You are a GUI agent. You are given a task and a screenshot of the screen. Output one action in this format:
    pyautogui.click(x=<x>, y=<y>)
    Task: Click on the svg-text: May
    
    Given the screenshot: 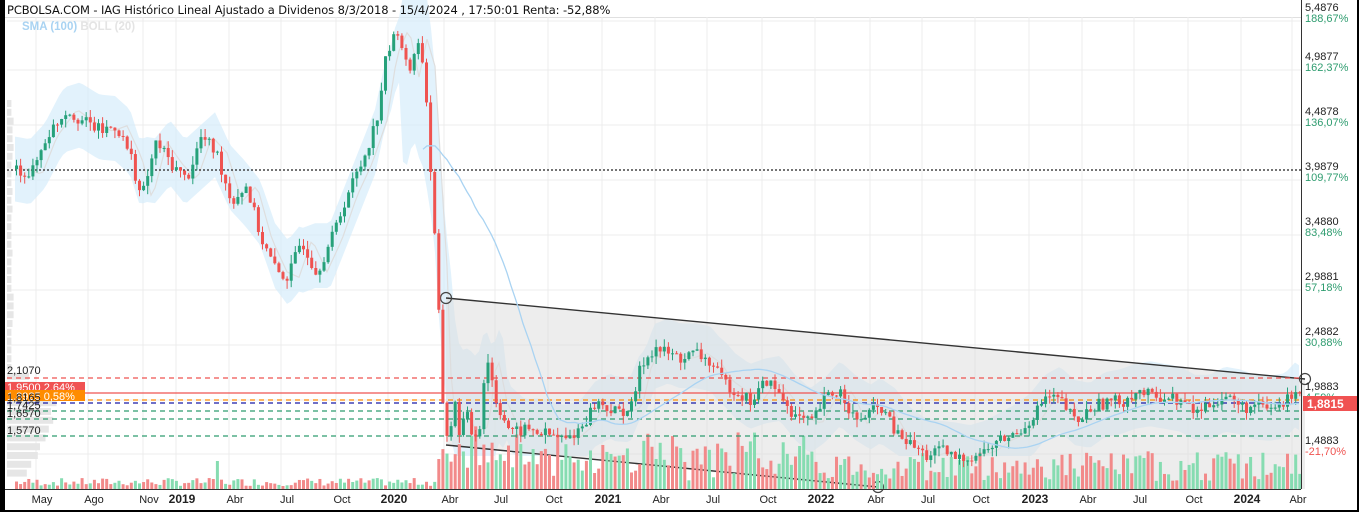 What is the action you would take?
    pyautogui.click(x=42, y=500)
    